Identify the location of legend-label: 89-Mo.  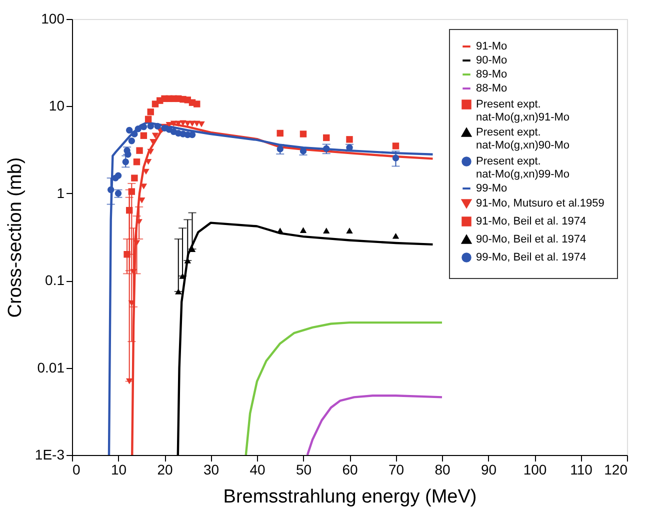
(492, 74).